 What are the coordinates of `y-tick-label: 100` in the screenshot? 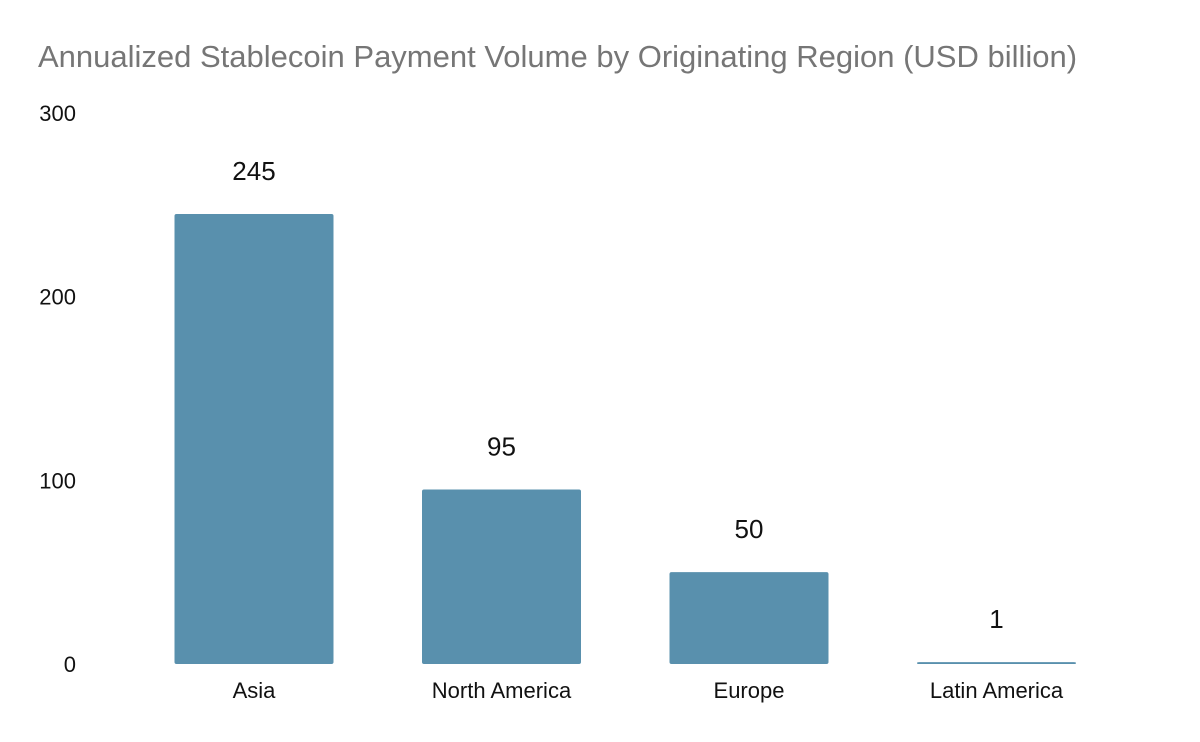 It's located at (57, 480).